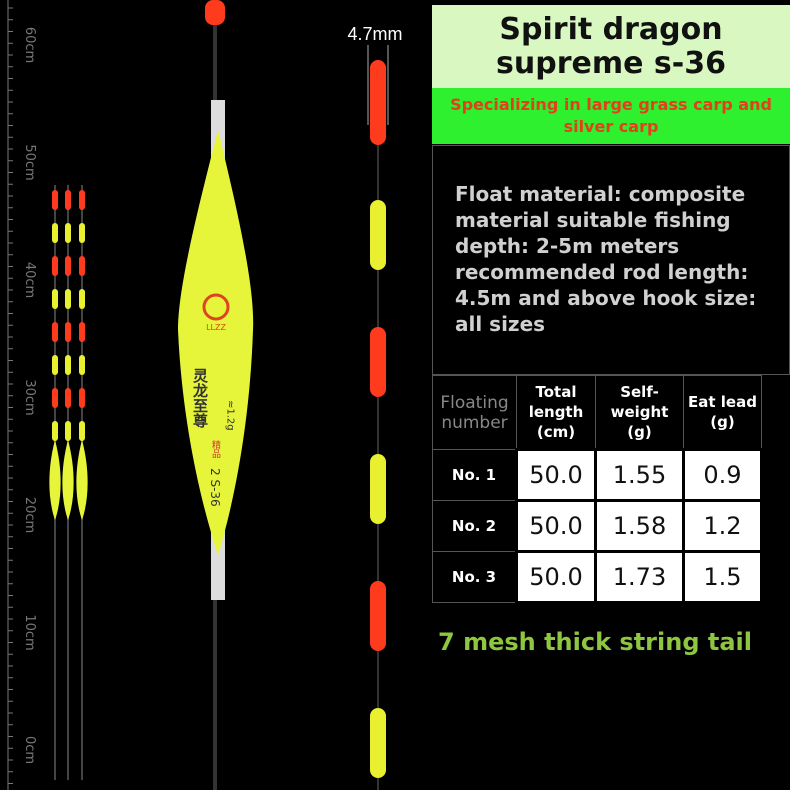  Describe the element at coordinates (29, 750) in the screenshot. I see `ruler-label: 0cm` at that location.